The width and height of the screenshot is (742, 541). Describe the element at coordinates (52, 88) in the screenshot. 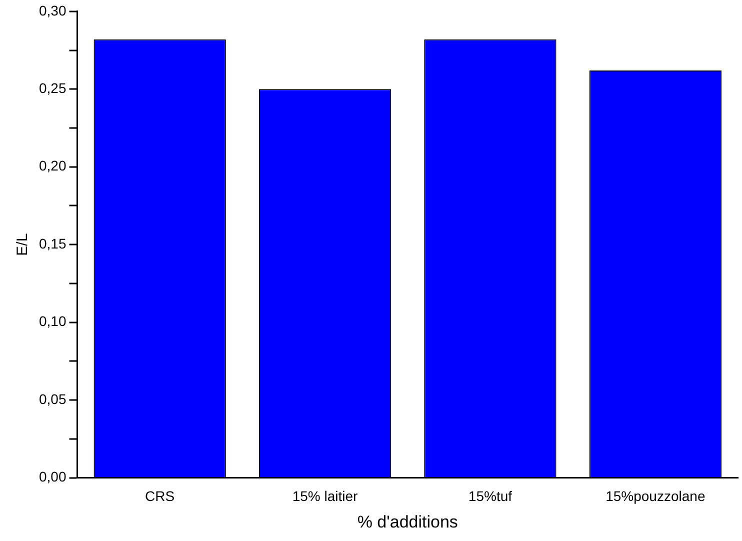

I see `y-tick-label: 0,25` at that location.